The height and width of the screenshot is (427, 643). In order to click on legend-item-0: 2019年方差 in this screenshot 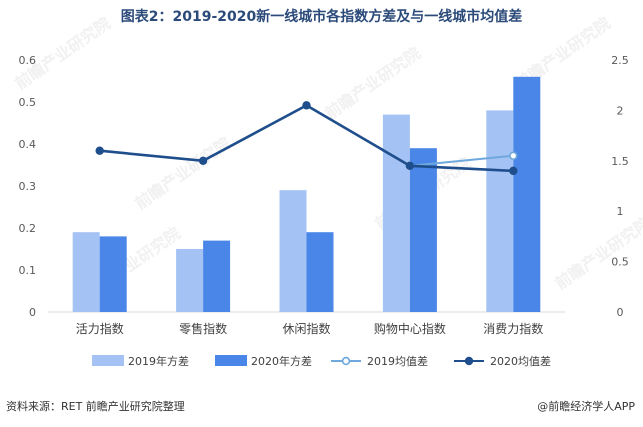, I will do `click(140, 361)`.